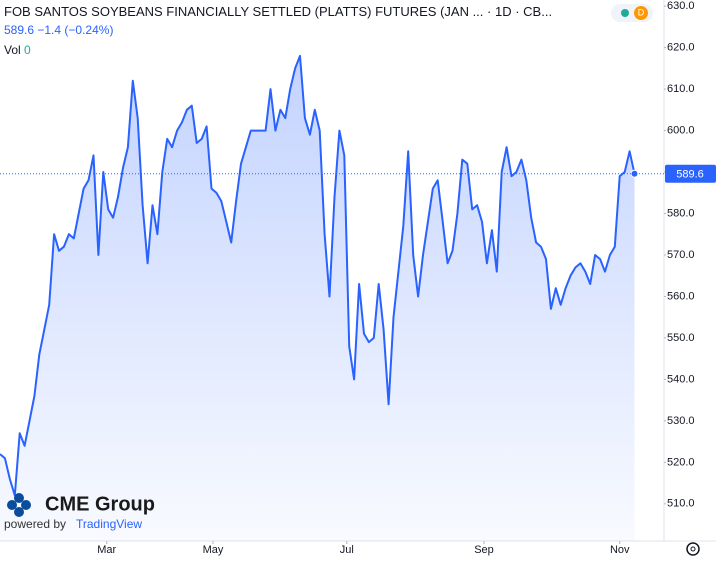 This screenshot has height=561, width=716. I want to click on y-tick-label: 600.0, so click(681, 130).